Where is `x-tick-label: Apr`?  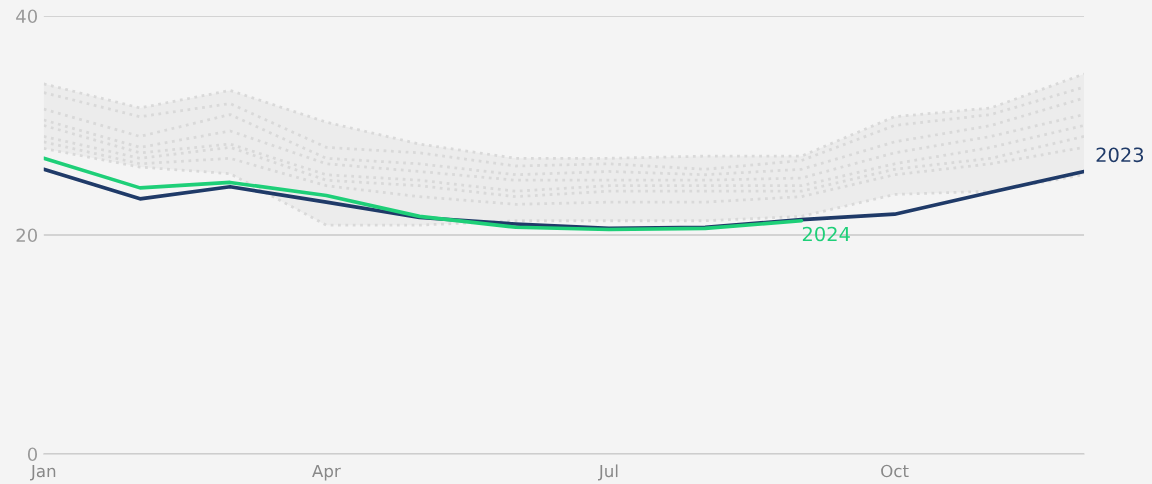 x-tick-label: Apr is located at coordinates (326, 472).